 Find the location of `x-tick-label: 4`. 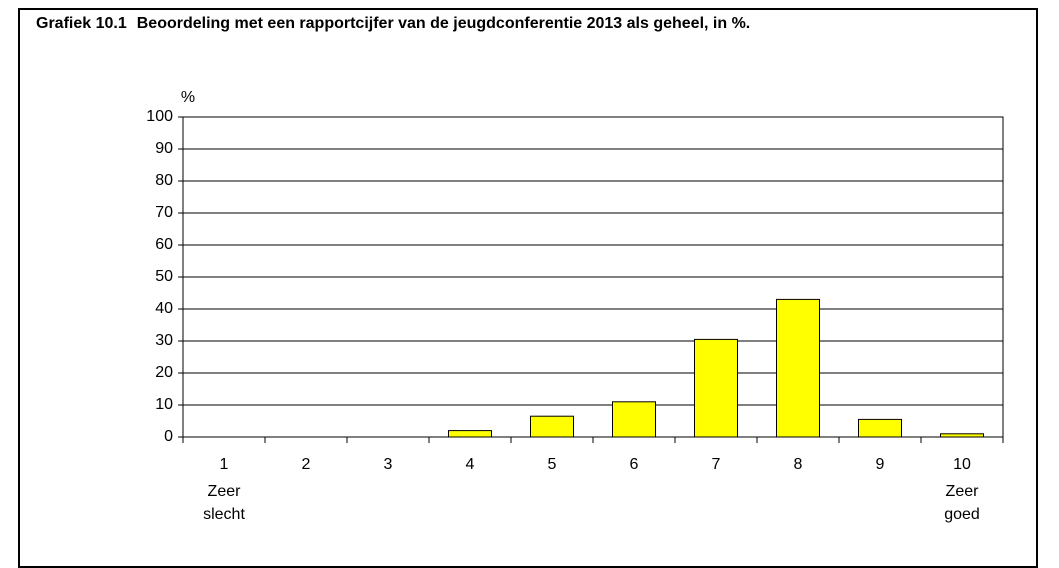

x-tick-label: 4 is located at coordinates (470, 464).